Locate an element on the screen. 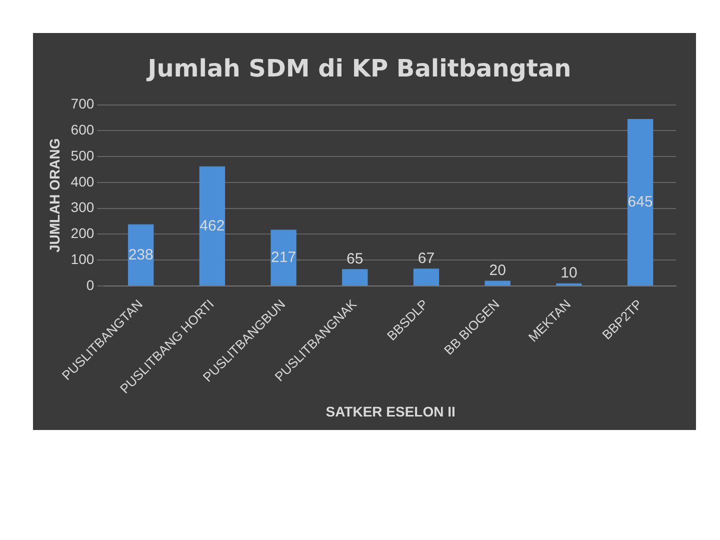  y-tick-label: 700 is located at coordinates (82, 104).